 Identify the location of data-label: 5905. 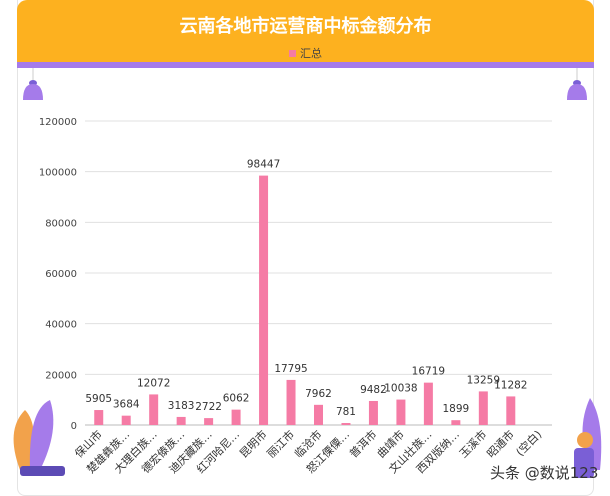
(98, 399).